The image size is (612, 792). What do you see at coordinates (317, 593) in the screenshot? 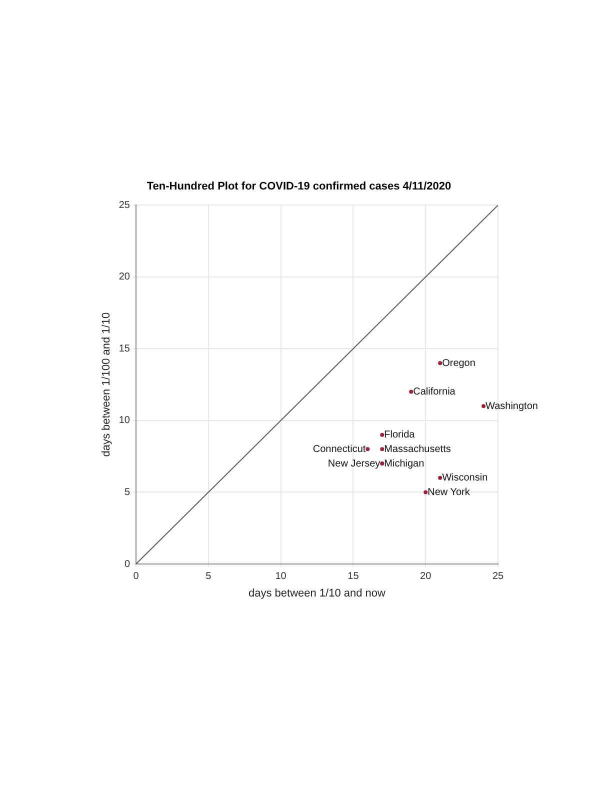
I see `x-axis-title: days between 1/10 and now` at bounding box center [317, 593].